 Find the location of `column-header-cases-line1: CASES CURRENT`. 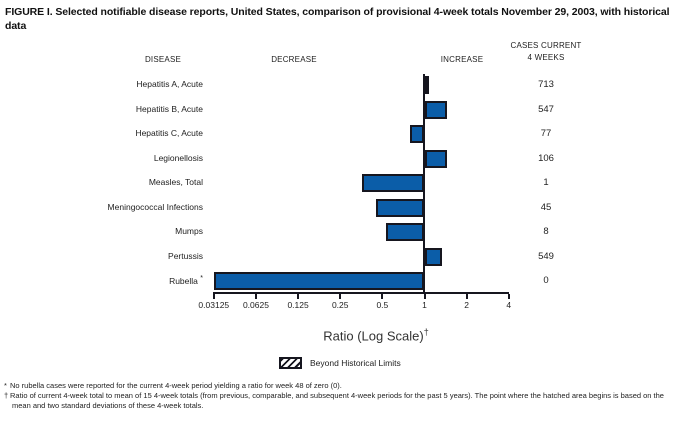

column-header-cases-line1: CASES CURRENT is located at coordinates (546, 45).